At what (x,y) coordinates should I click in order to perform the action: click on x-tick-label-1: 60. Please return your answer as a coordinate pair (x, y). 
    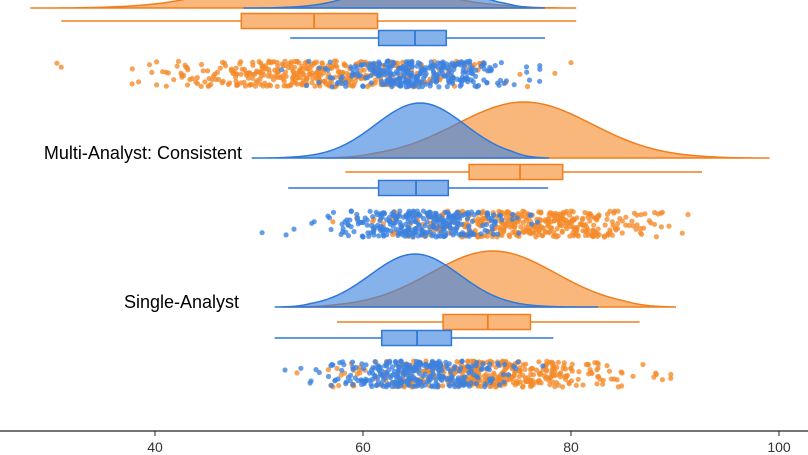
    Looking at the image, I should click on (363, 447).